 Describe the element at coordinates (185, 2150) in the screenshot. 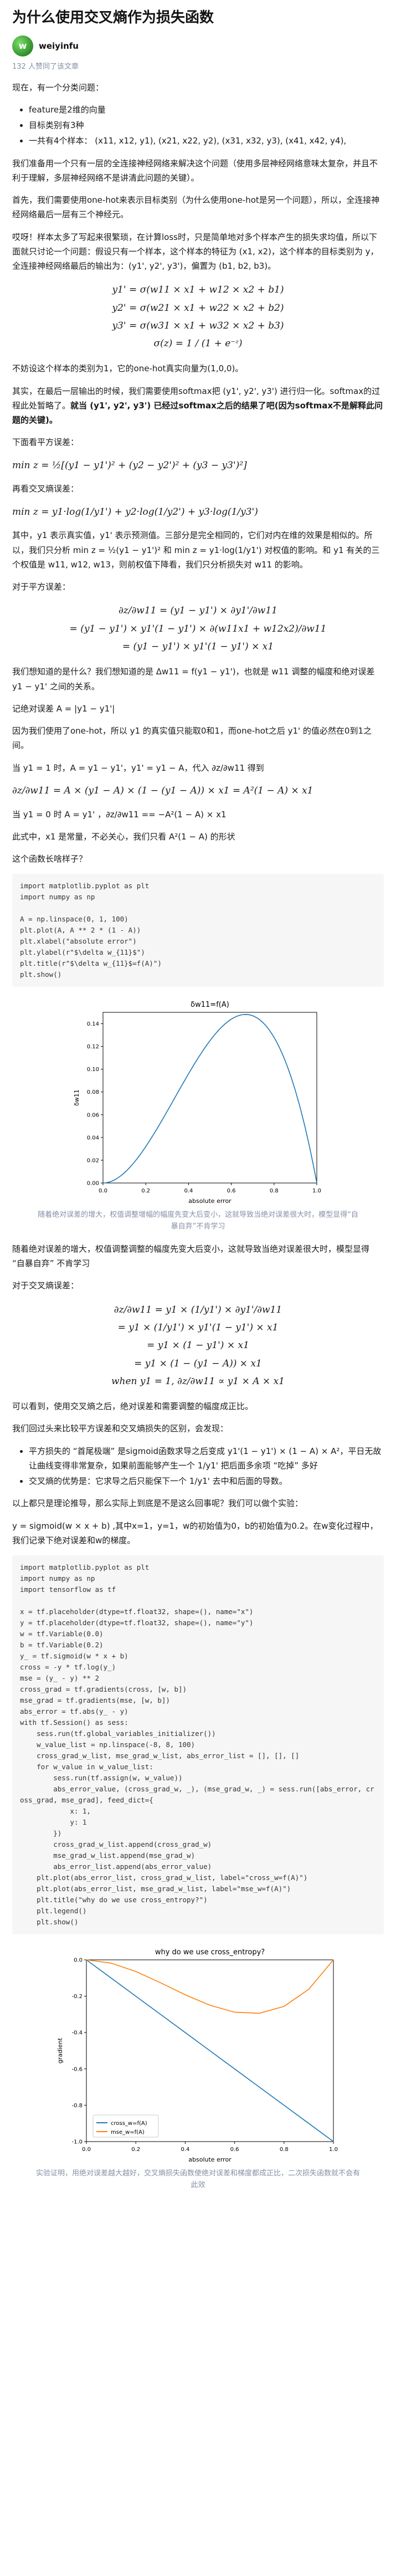

I see `x-tick-label: 0.4` at that location.